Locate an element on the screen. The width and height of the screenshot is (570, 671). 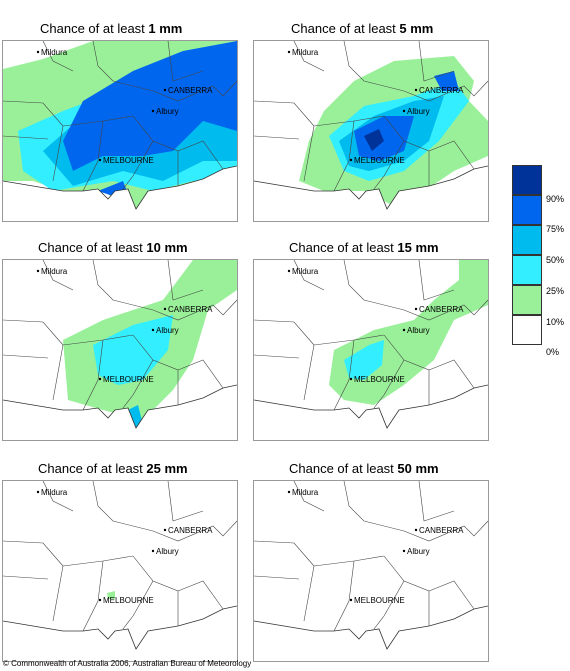
map-1mm: Mildura CANBERRA Albury MELBOURNE is located at coordinates (120, 131).